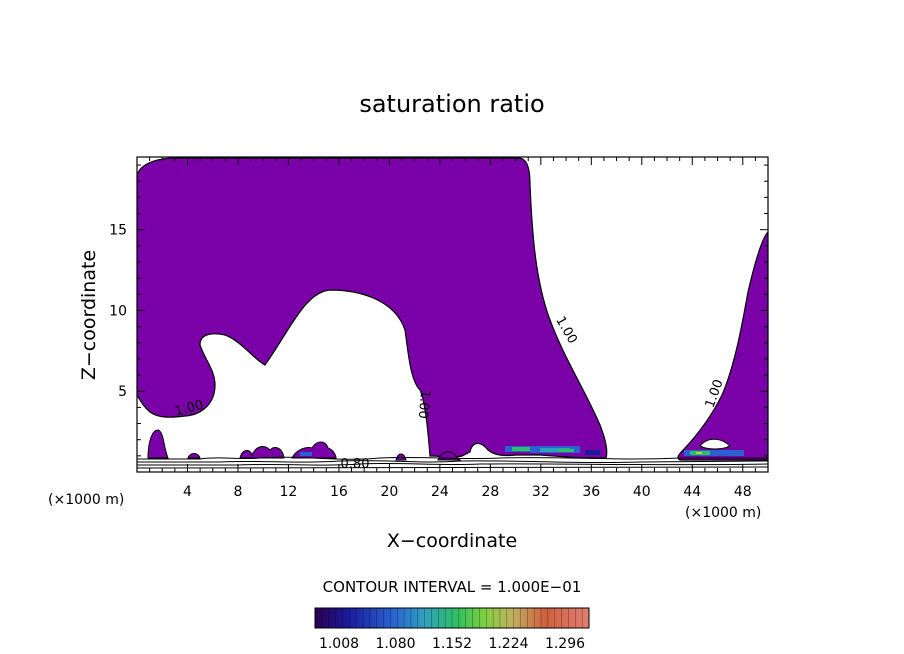 The image size is (904, 654). I want to click on x-tick-label: 36, so click(591, 492).